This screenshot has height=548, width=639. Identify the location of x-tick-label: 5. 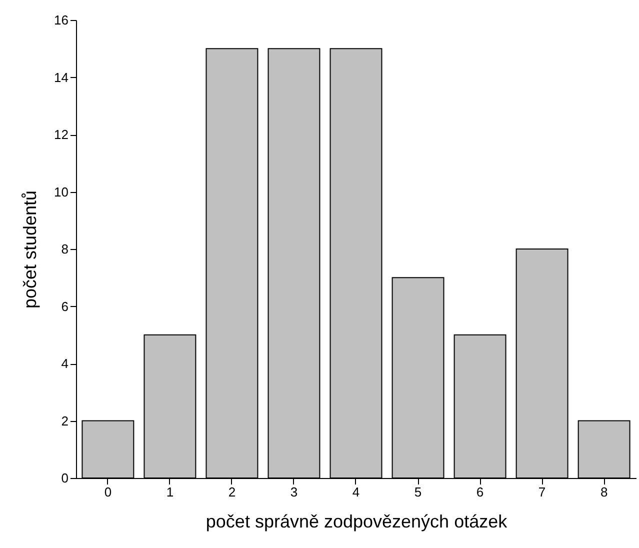
(418, 492).